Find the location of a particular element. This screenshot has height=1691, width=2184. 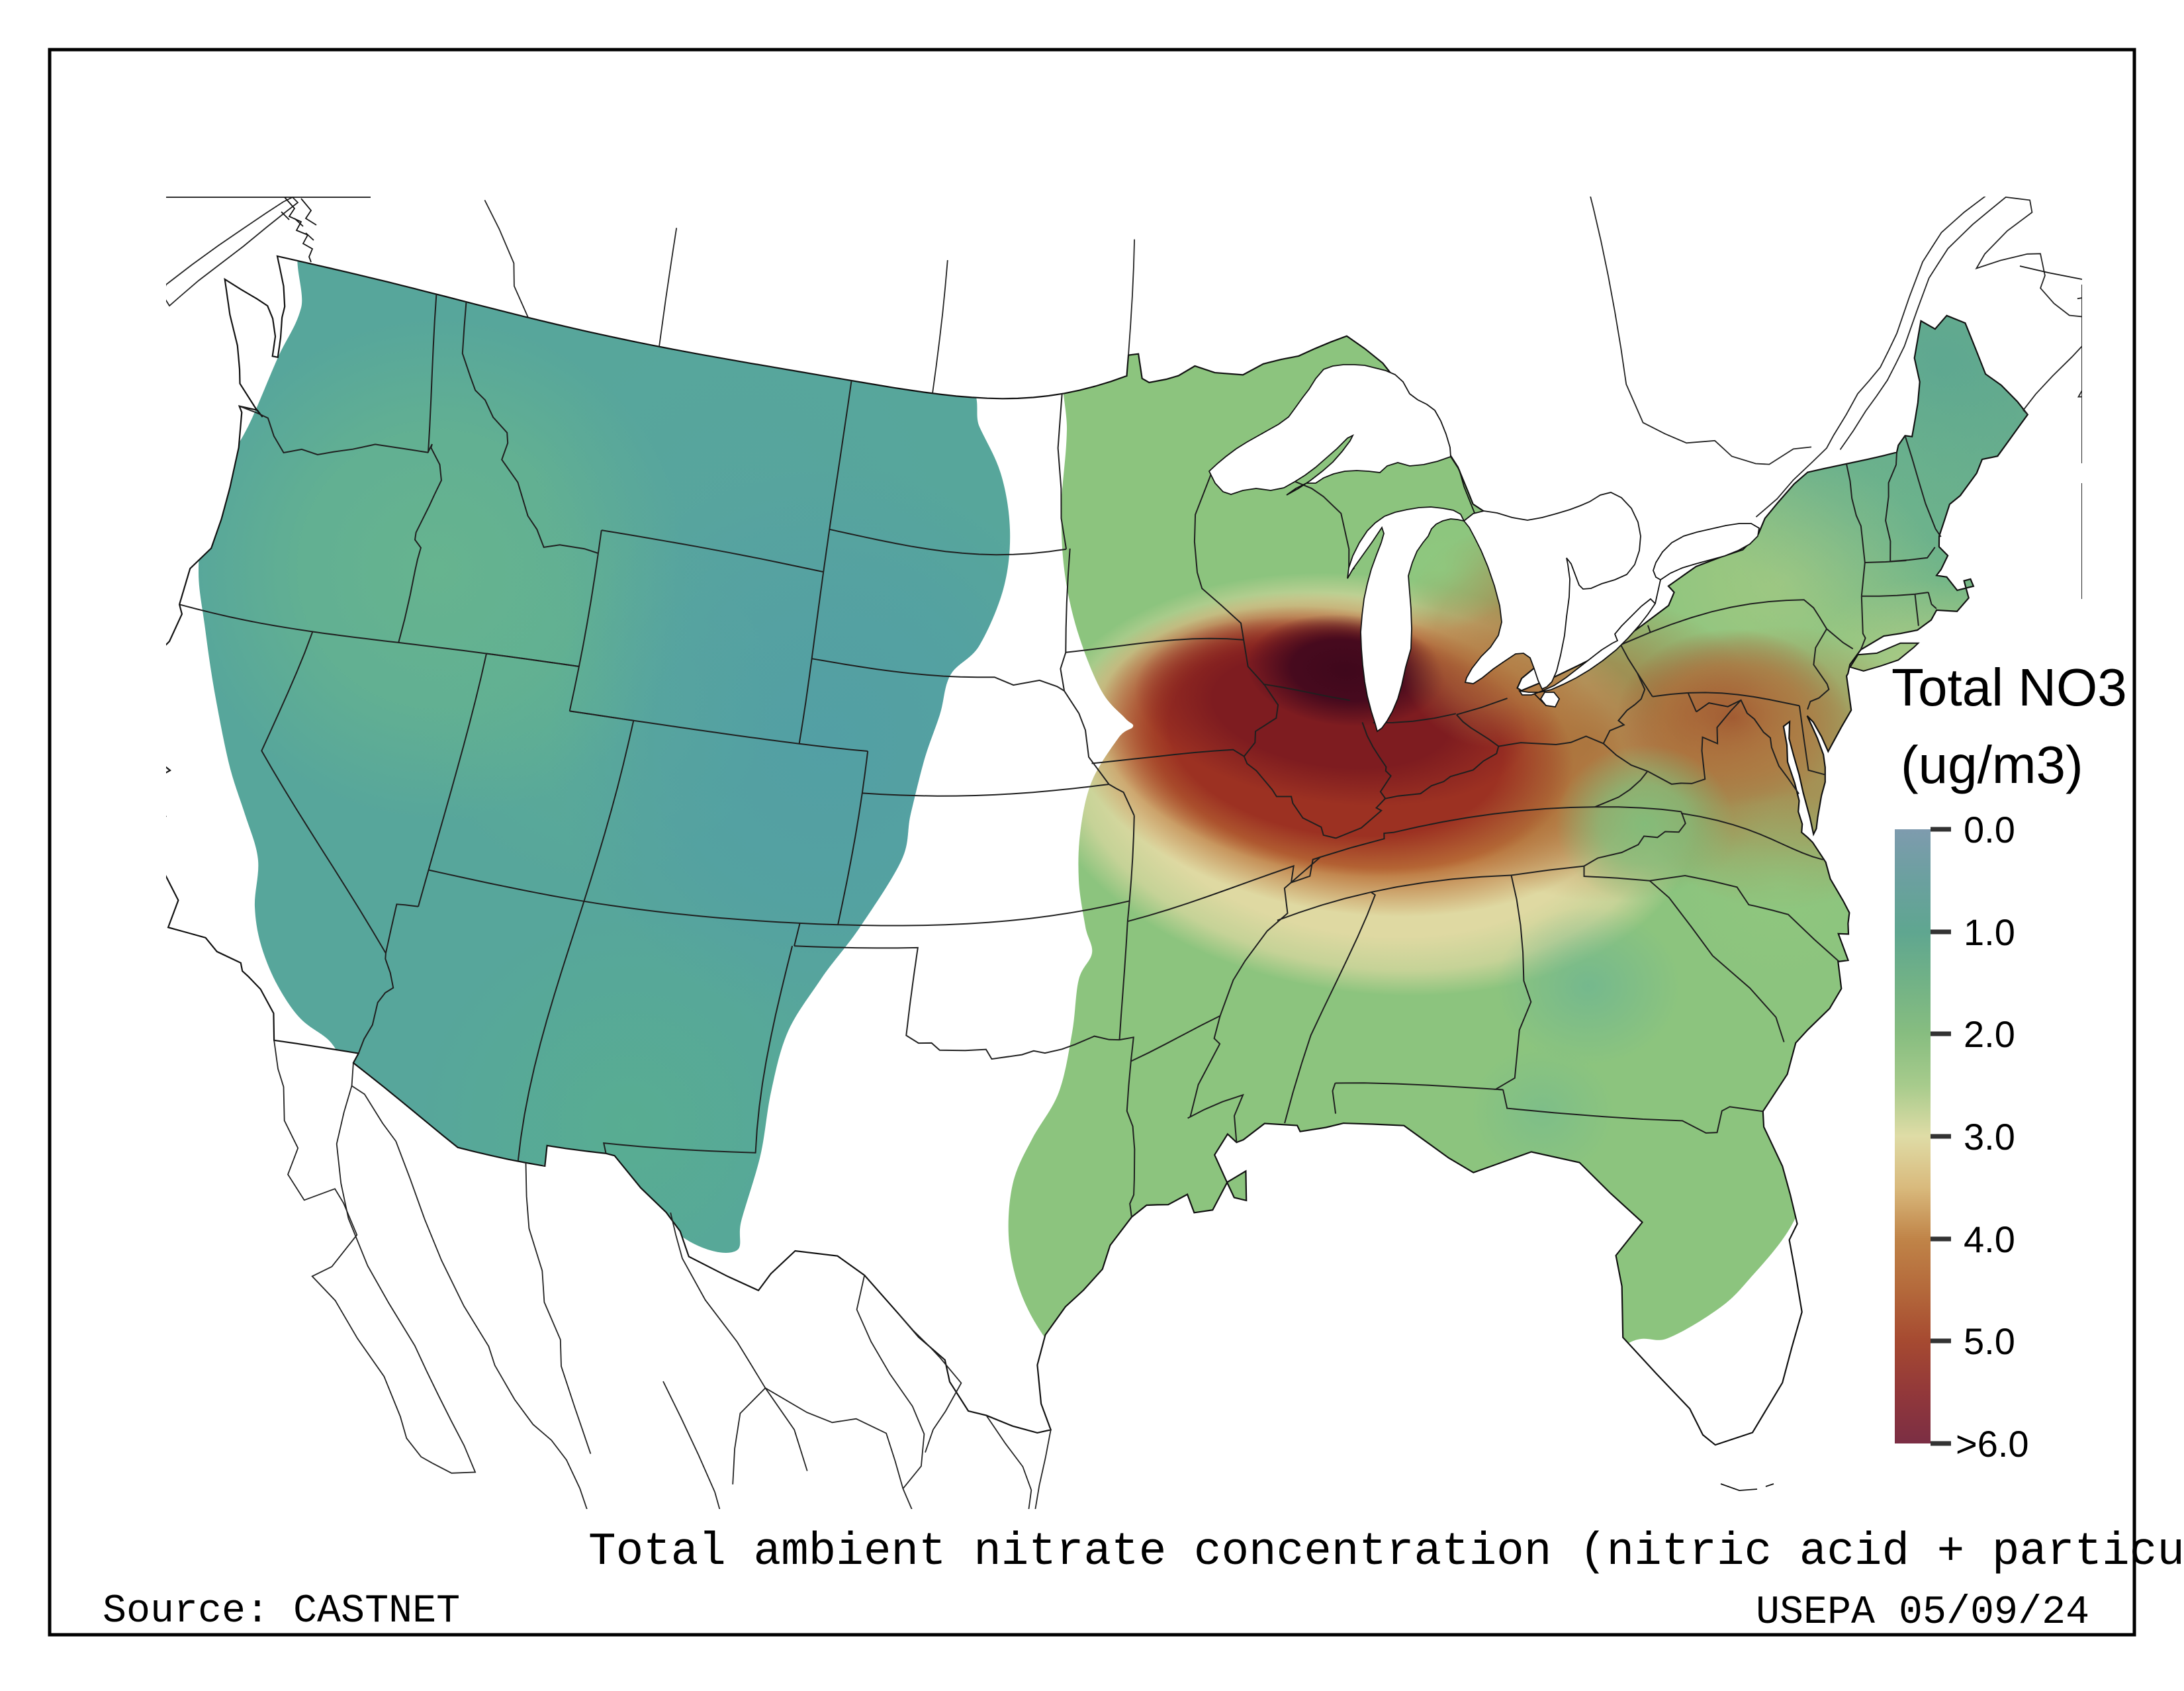

svg-text: >6.0 is located at coordinates (1992, 1444).